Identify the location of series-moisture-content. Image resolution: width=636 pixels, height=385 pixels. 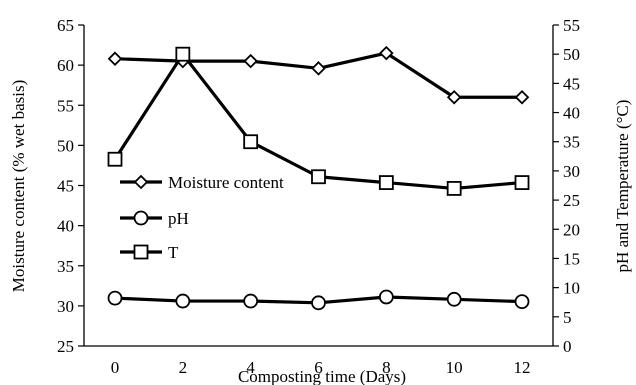
(318, 75).